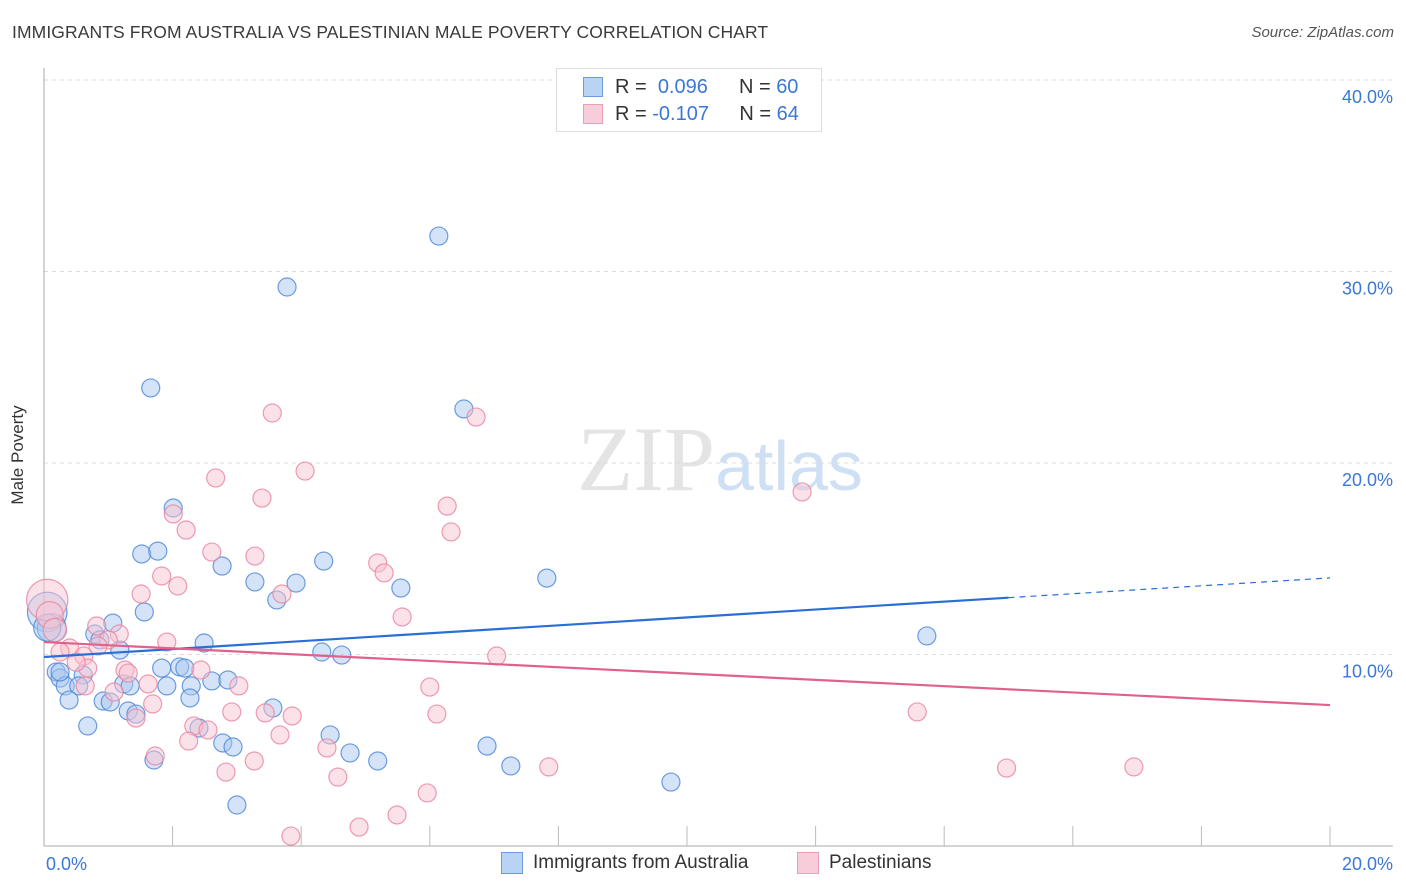  What do you see at coordinates (641, 862) in the screenshot?
I see `legend-label: Immigrants from Australia` at bounding box center [641, 862].